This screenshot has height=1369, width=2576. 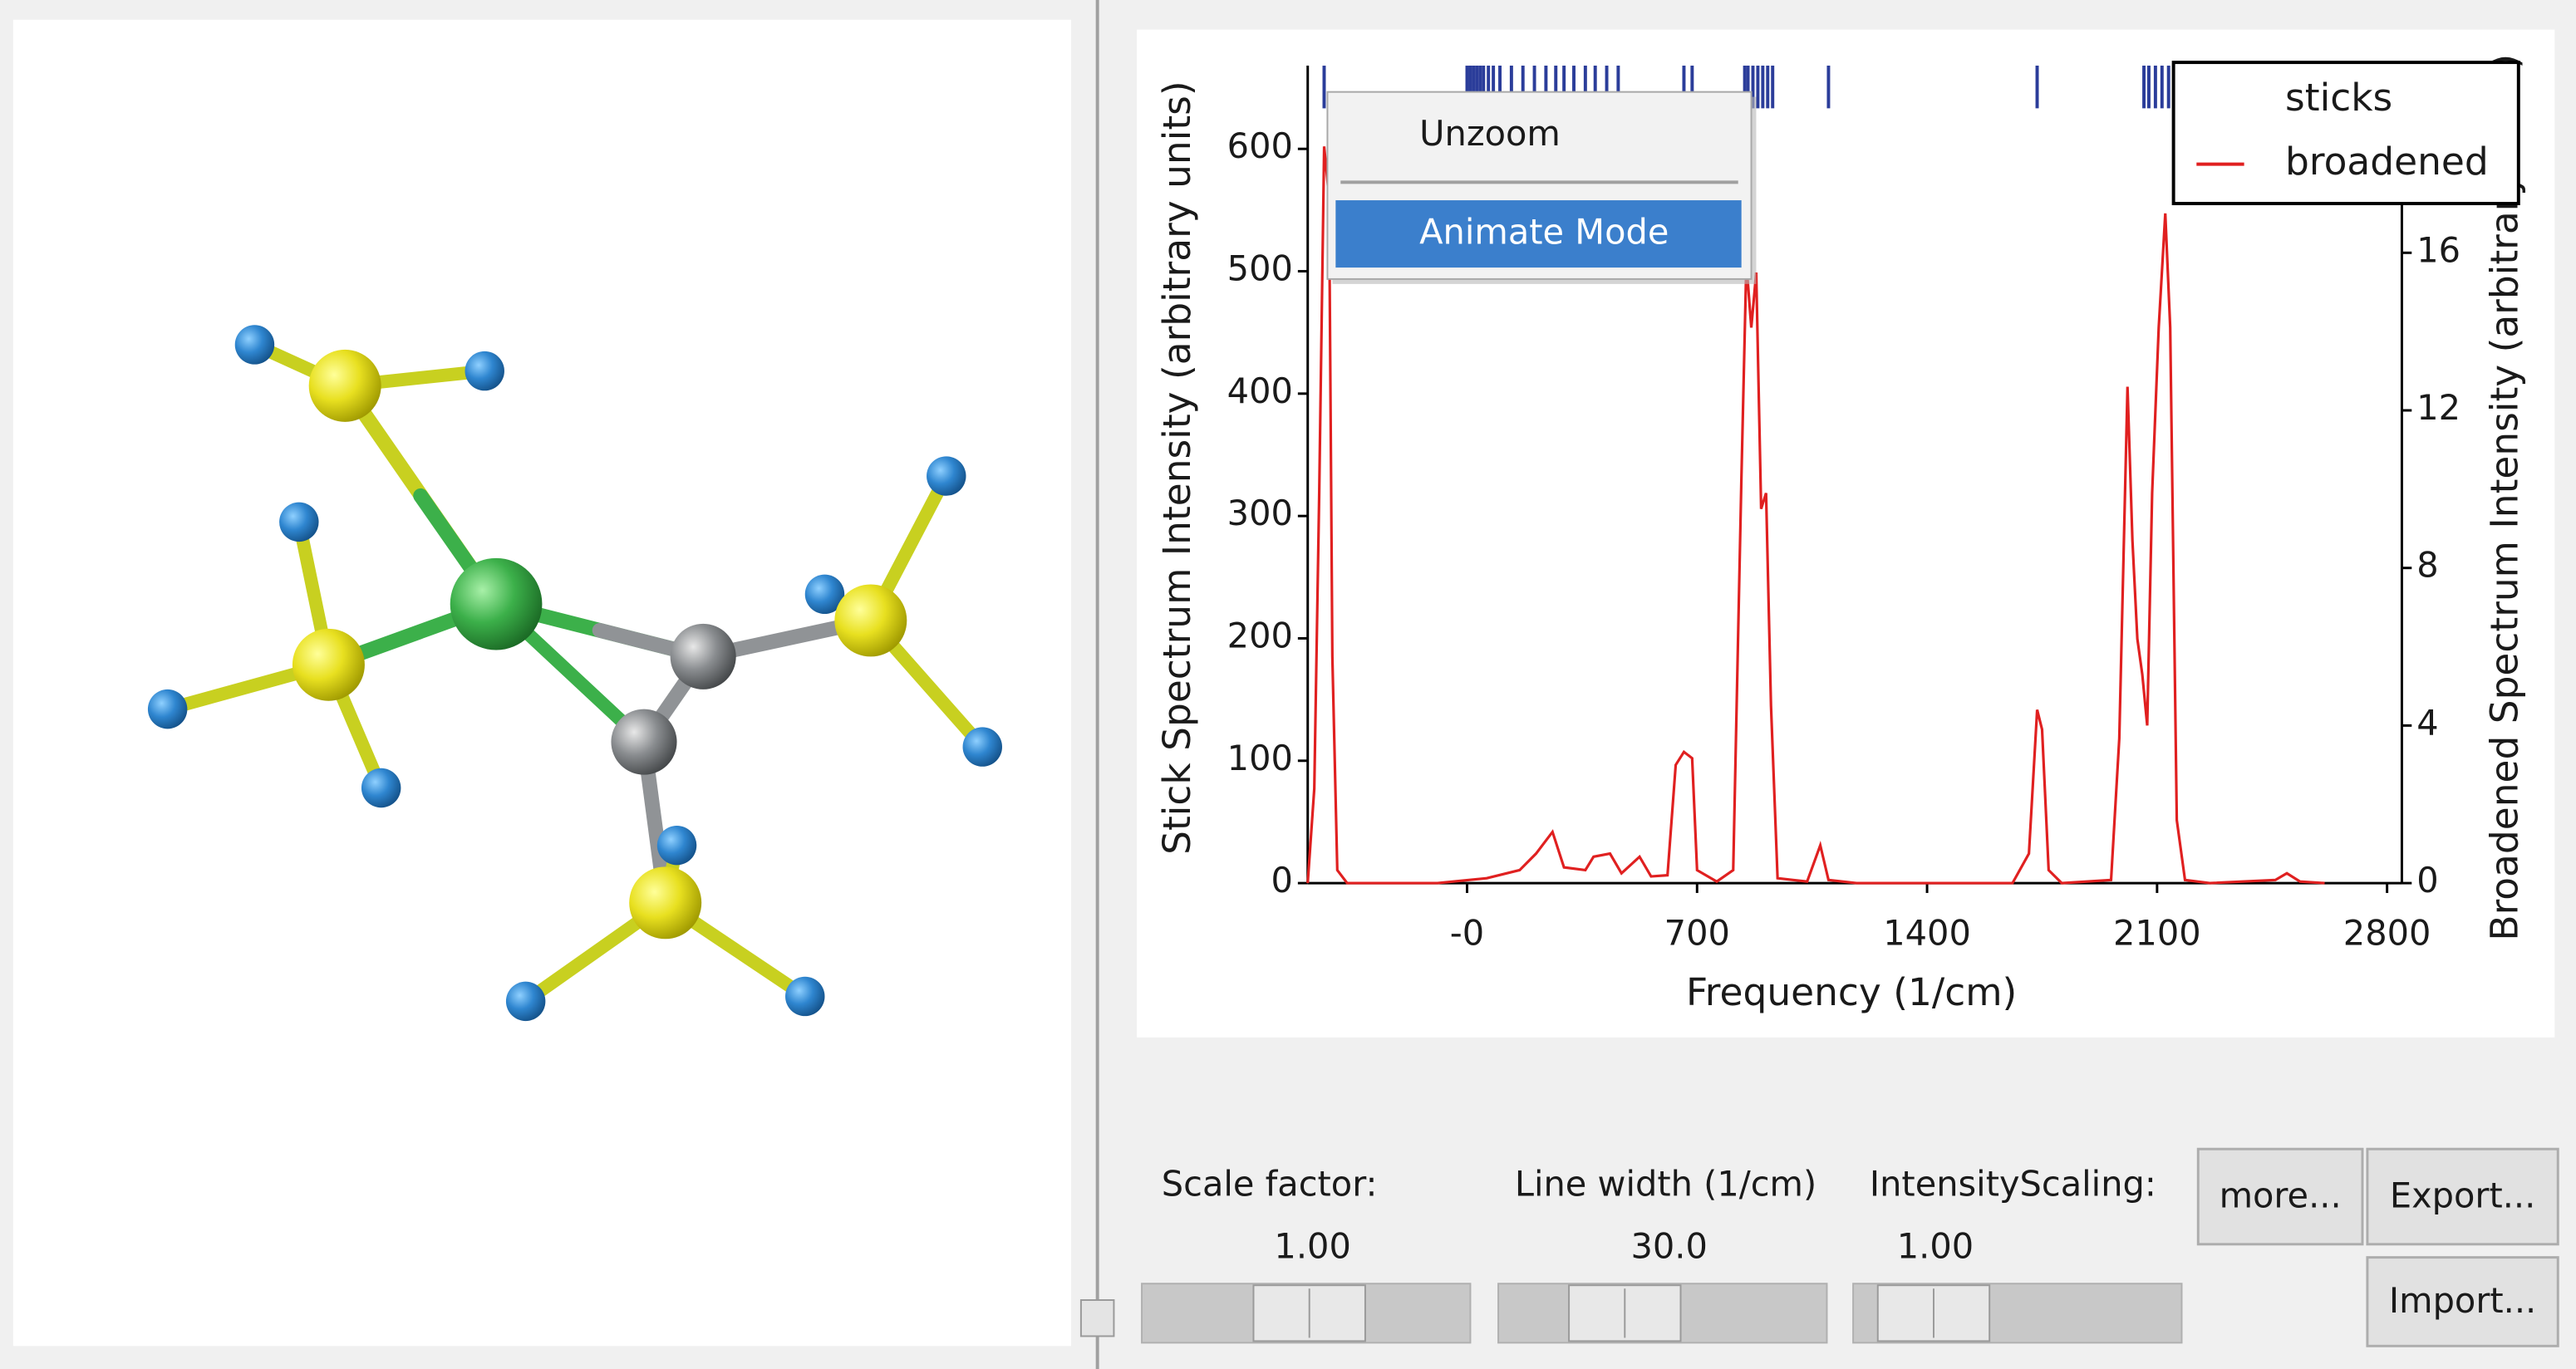 I want to click on y-tick-label: 600, so click(x=1260, y=145).